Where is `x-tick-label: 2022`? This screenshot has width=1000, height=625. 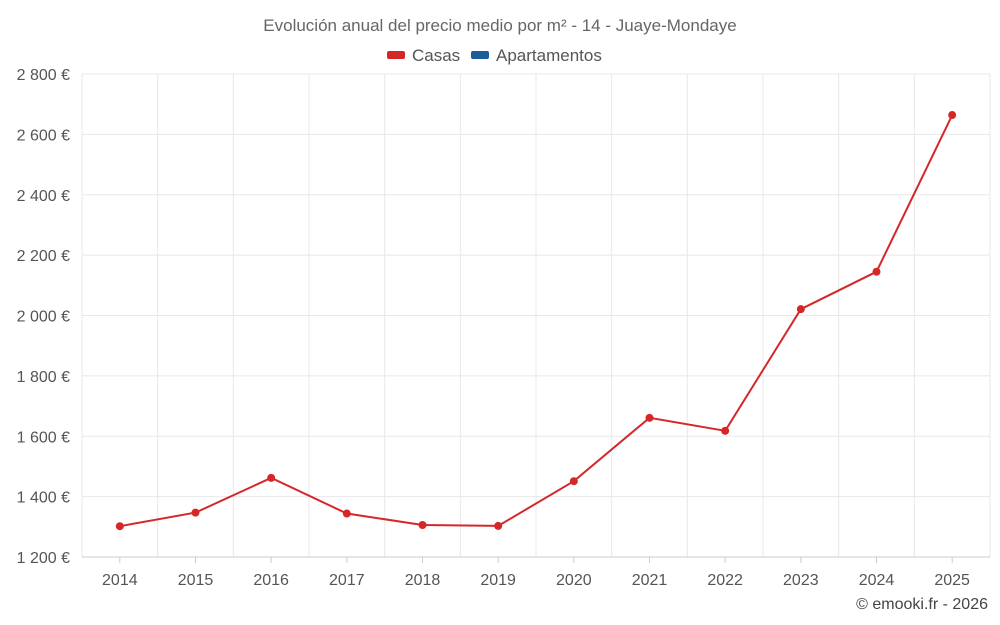 x-tick-label: 2022 is located at coordinates (725, 580).